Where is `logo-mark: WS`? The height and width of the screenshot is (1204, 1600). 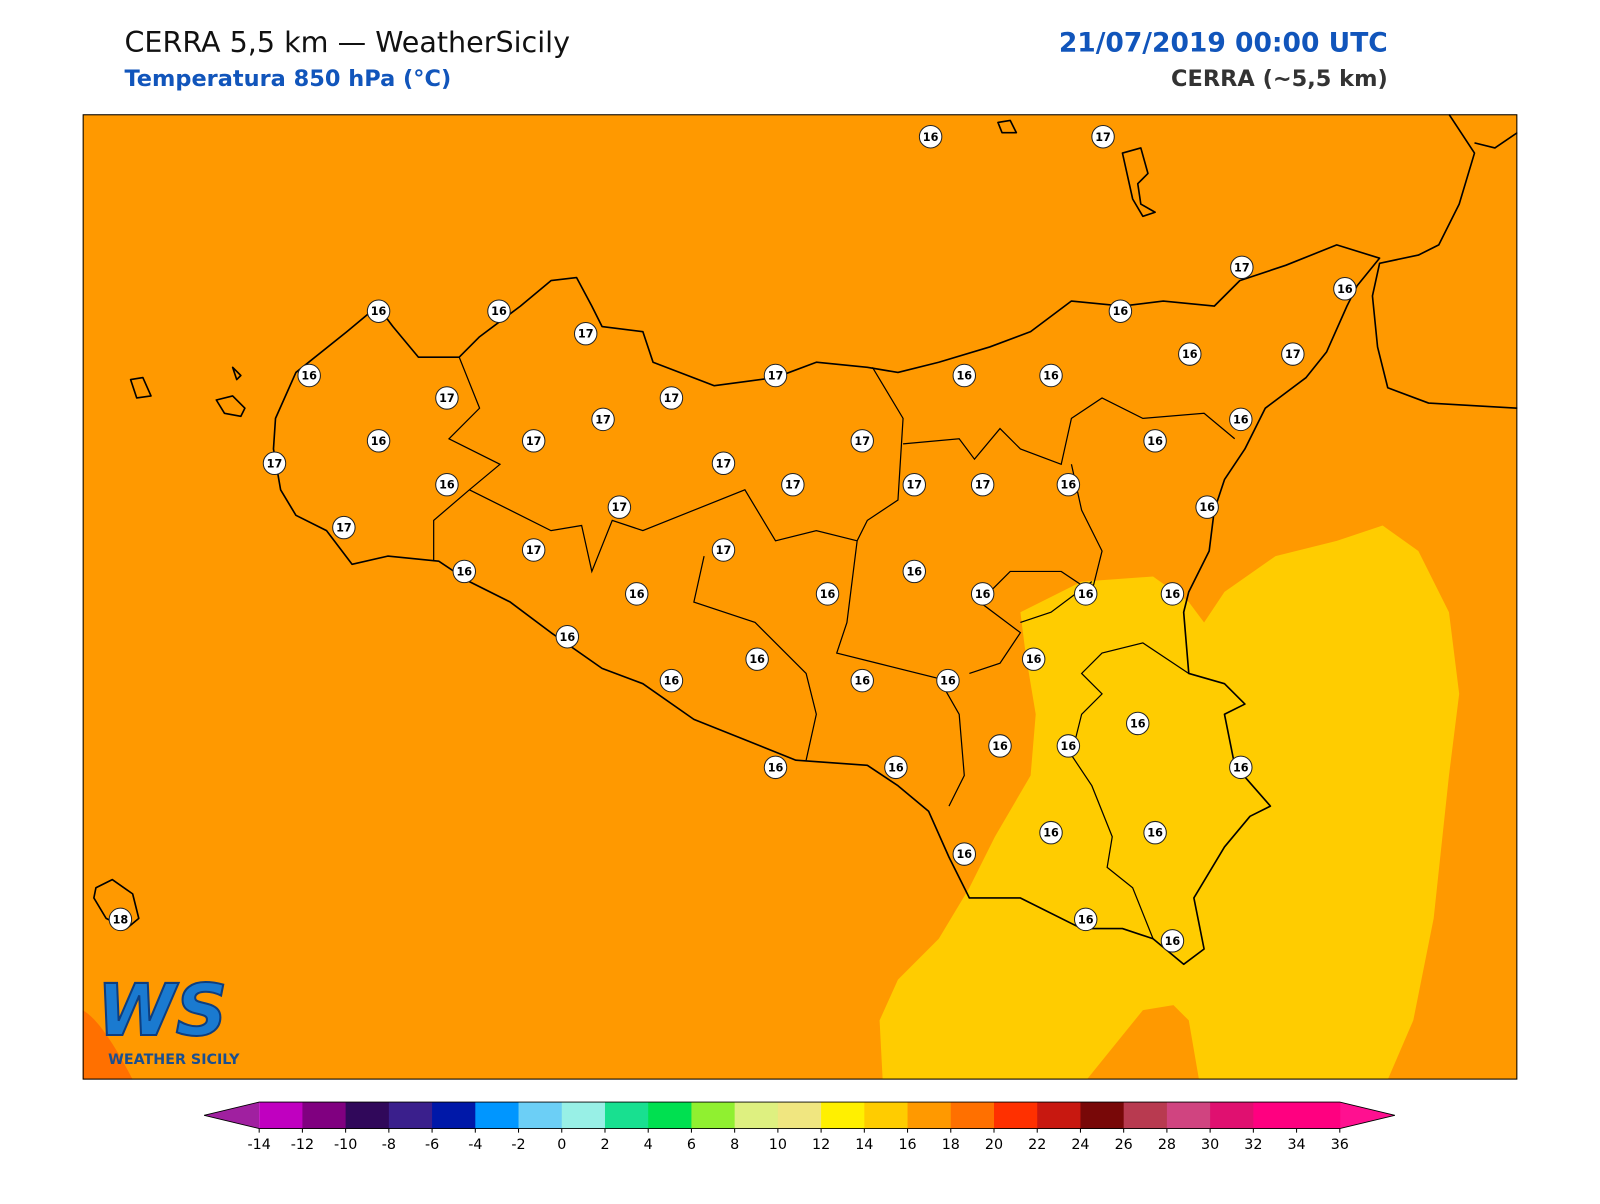 logo-mark: WS is located at coordinates (162, 1010).